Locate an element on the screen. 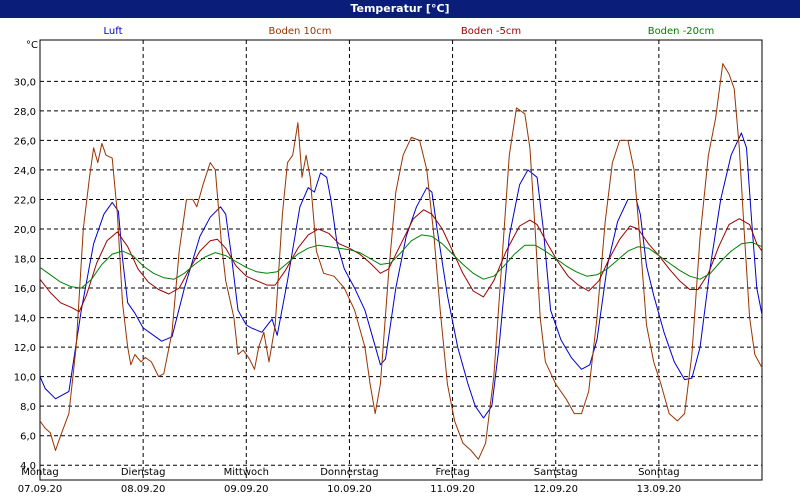 Image resolution: width=800 pixels, height=500 pixels. x-tick-date: 07.09.20 is located at coordinates (40, 489).